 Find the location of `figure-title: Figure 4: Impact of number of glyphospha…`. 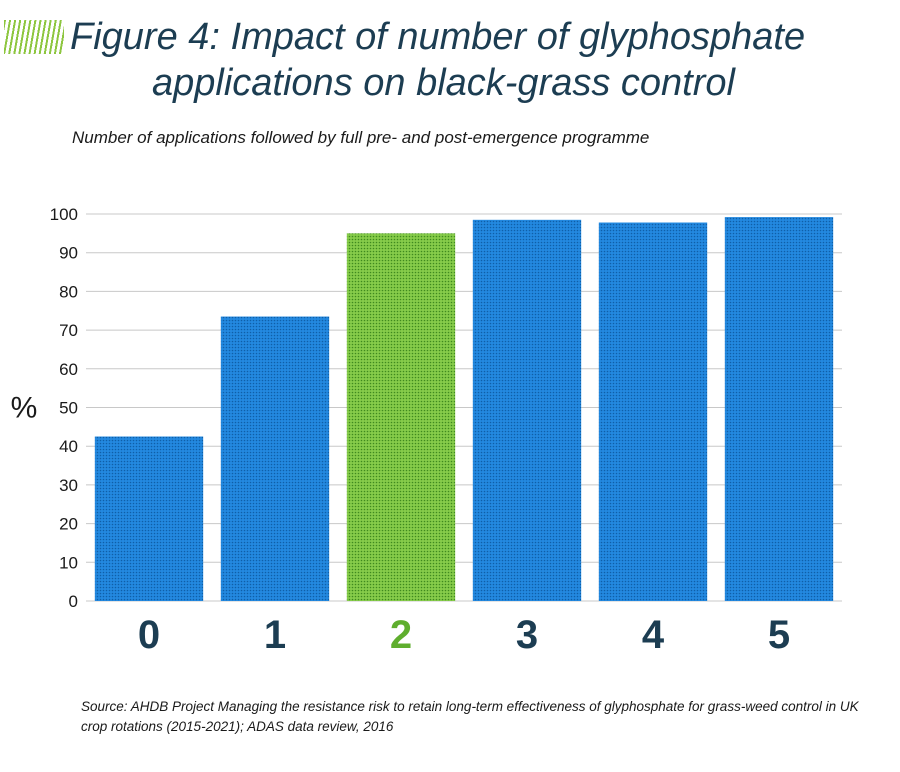

figure-title: Figure 4: Impact of number of glyphospha… is located at coordinates (480, 60).